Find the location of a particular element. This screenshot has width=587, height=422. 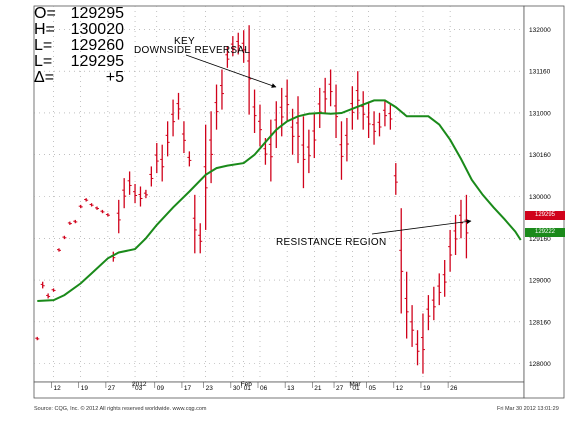

y-tick-label: 130160 is located at coordinates (540, 155).